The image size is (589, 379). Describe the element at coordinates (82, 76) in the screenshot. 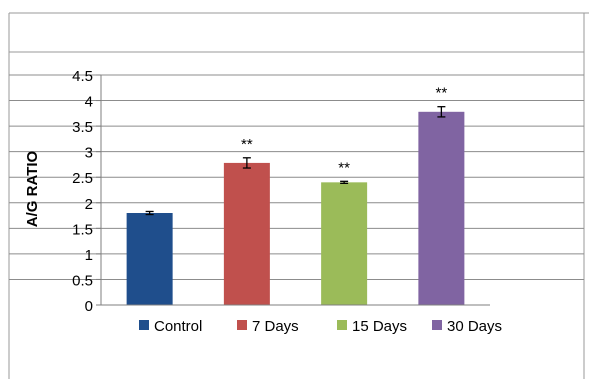

I see `y-tick-label-9: 4.5` at that location.